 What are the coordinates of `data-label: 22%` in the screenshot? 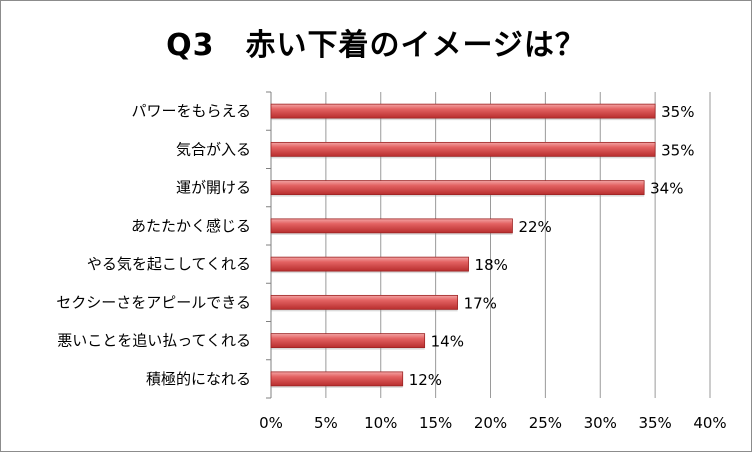 It's located at (534, 227).